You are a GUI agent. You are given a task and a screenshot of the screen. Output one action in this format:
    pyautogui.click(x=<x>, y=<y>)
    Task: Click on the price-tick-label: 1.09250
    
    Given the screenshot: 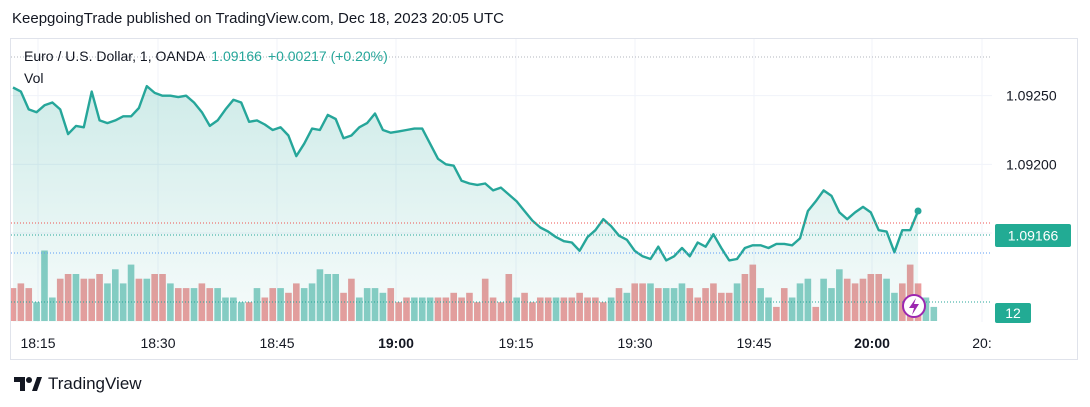 What is the action you would take?
    pyautogui.click(x=1031, y=96)
    